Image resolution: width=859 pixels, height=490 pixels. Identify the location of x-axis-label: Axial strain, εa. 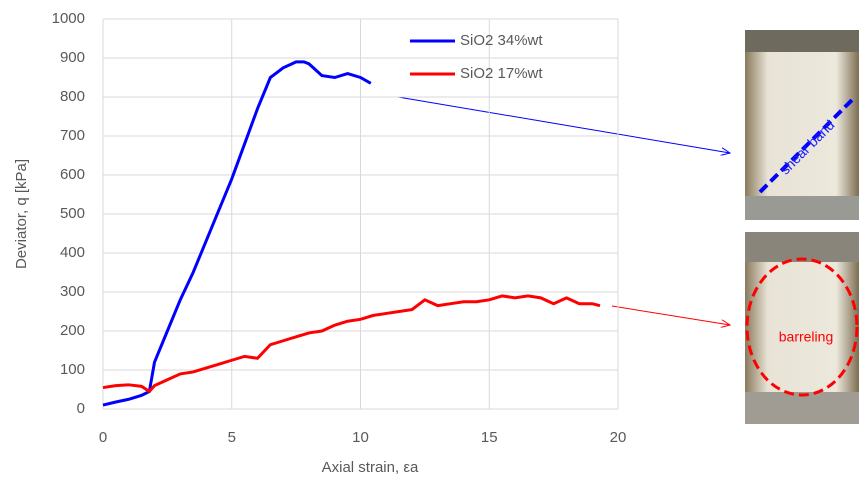
(370, 467).